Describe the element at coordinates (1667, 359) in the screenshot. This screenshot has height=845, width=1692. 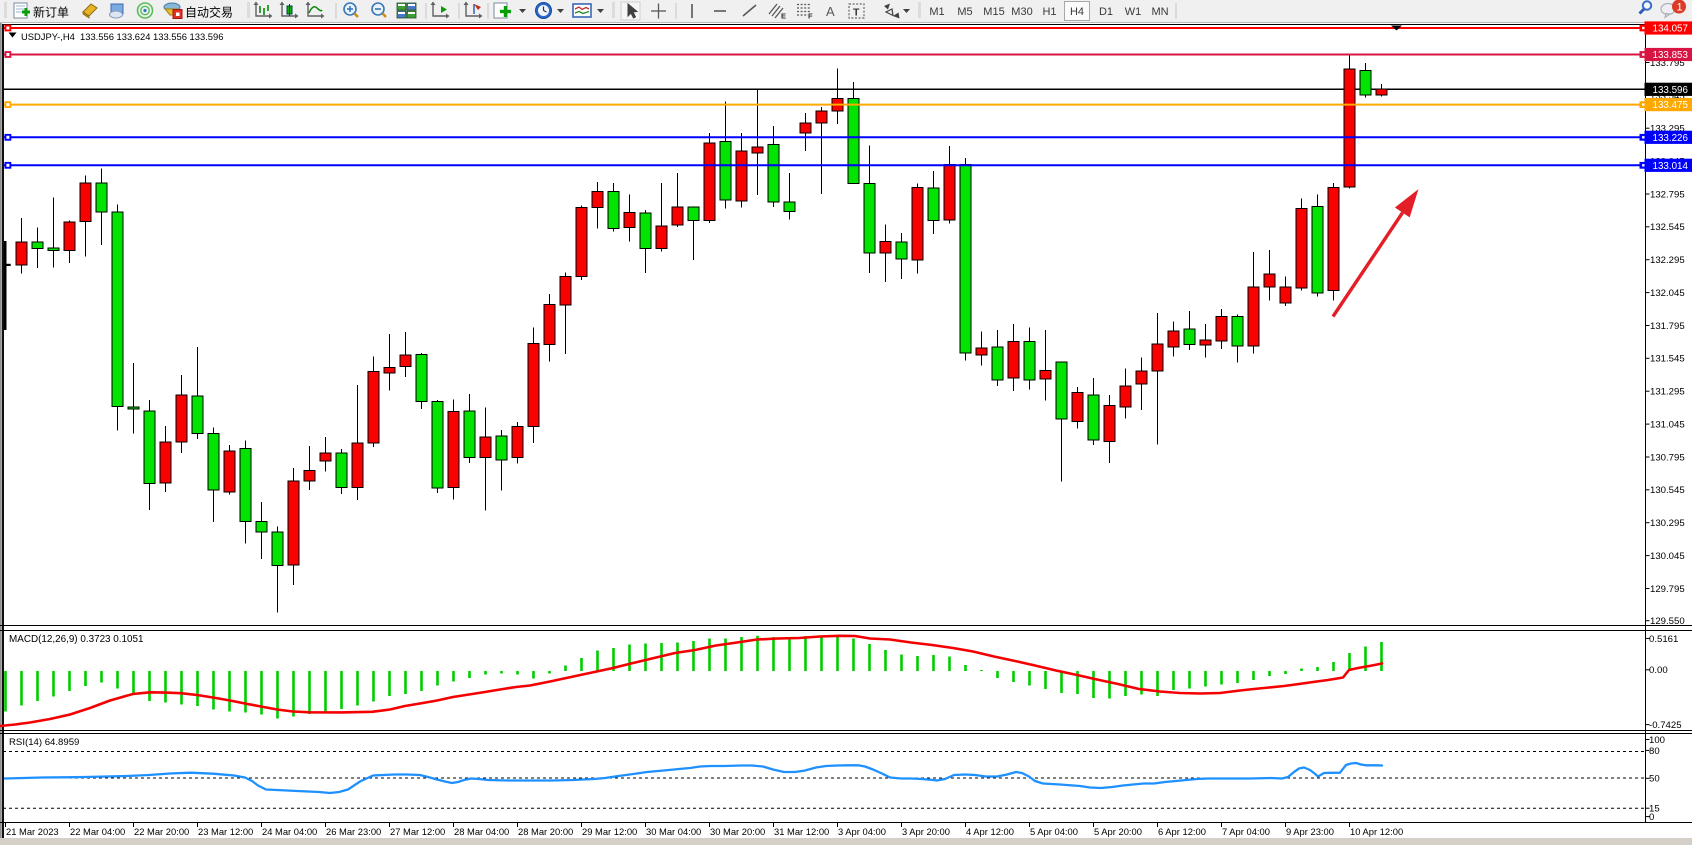
I see `svg-text: 131.545` at that location.